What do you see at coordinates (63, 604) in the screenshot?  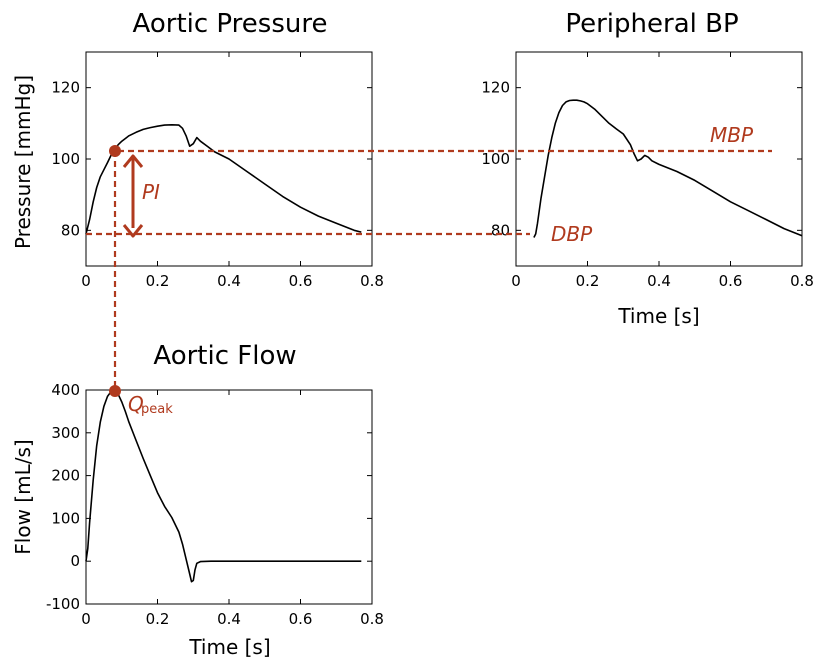 I see `y-tick-label: -100` at bounding box center [63, 604].